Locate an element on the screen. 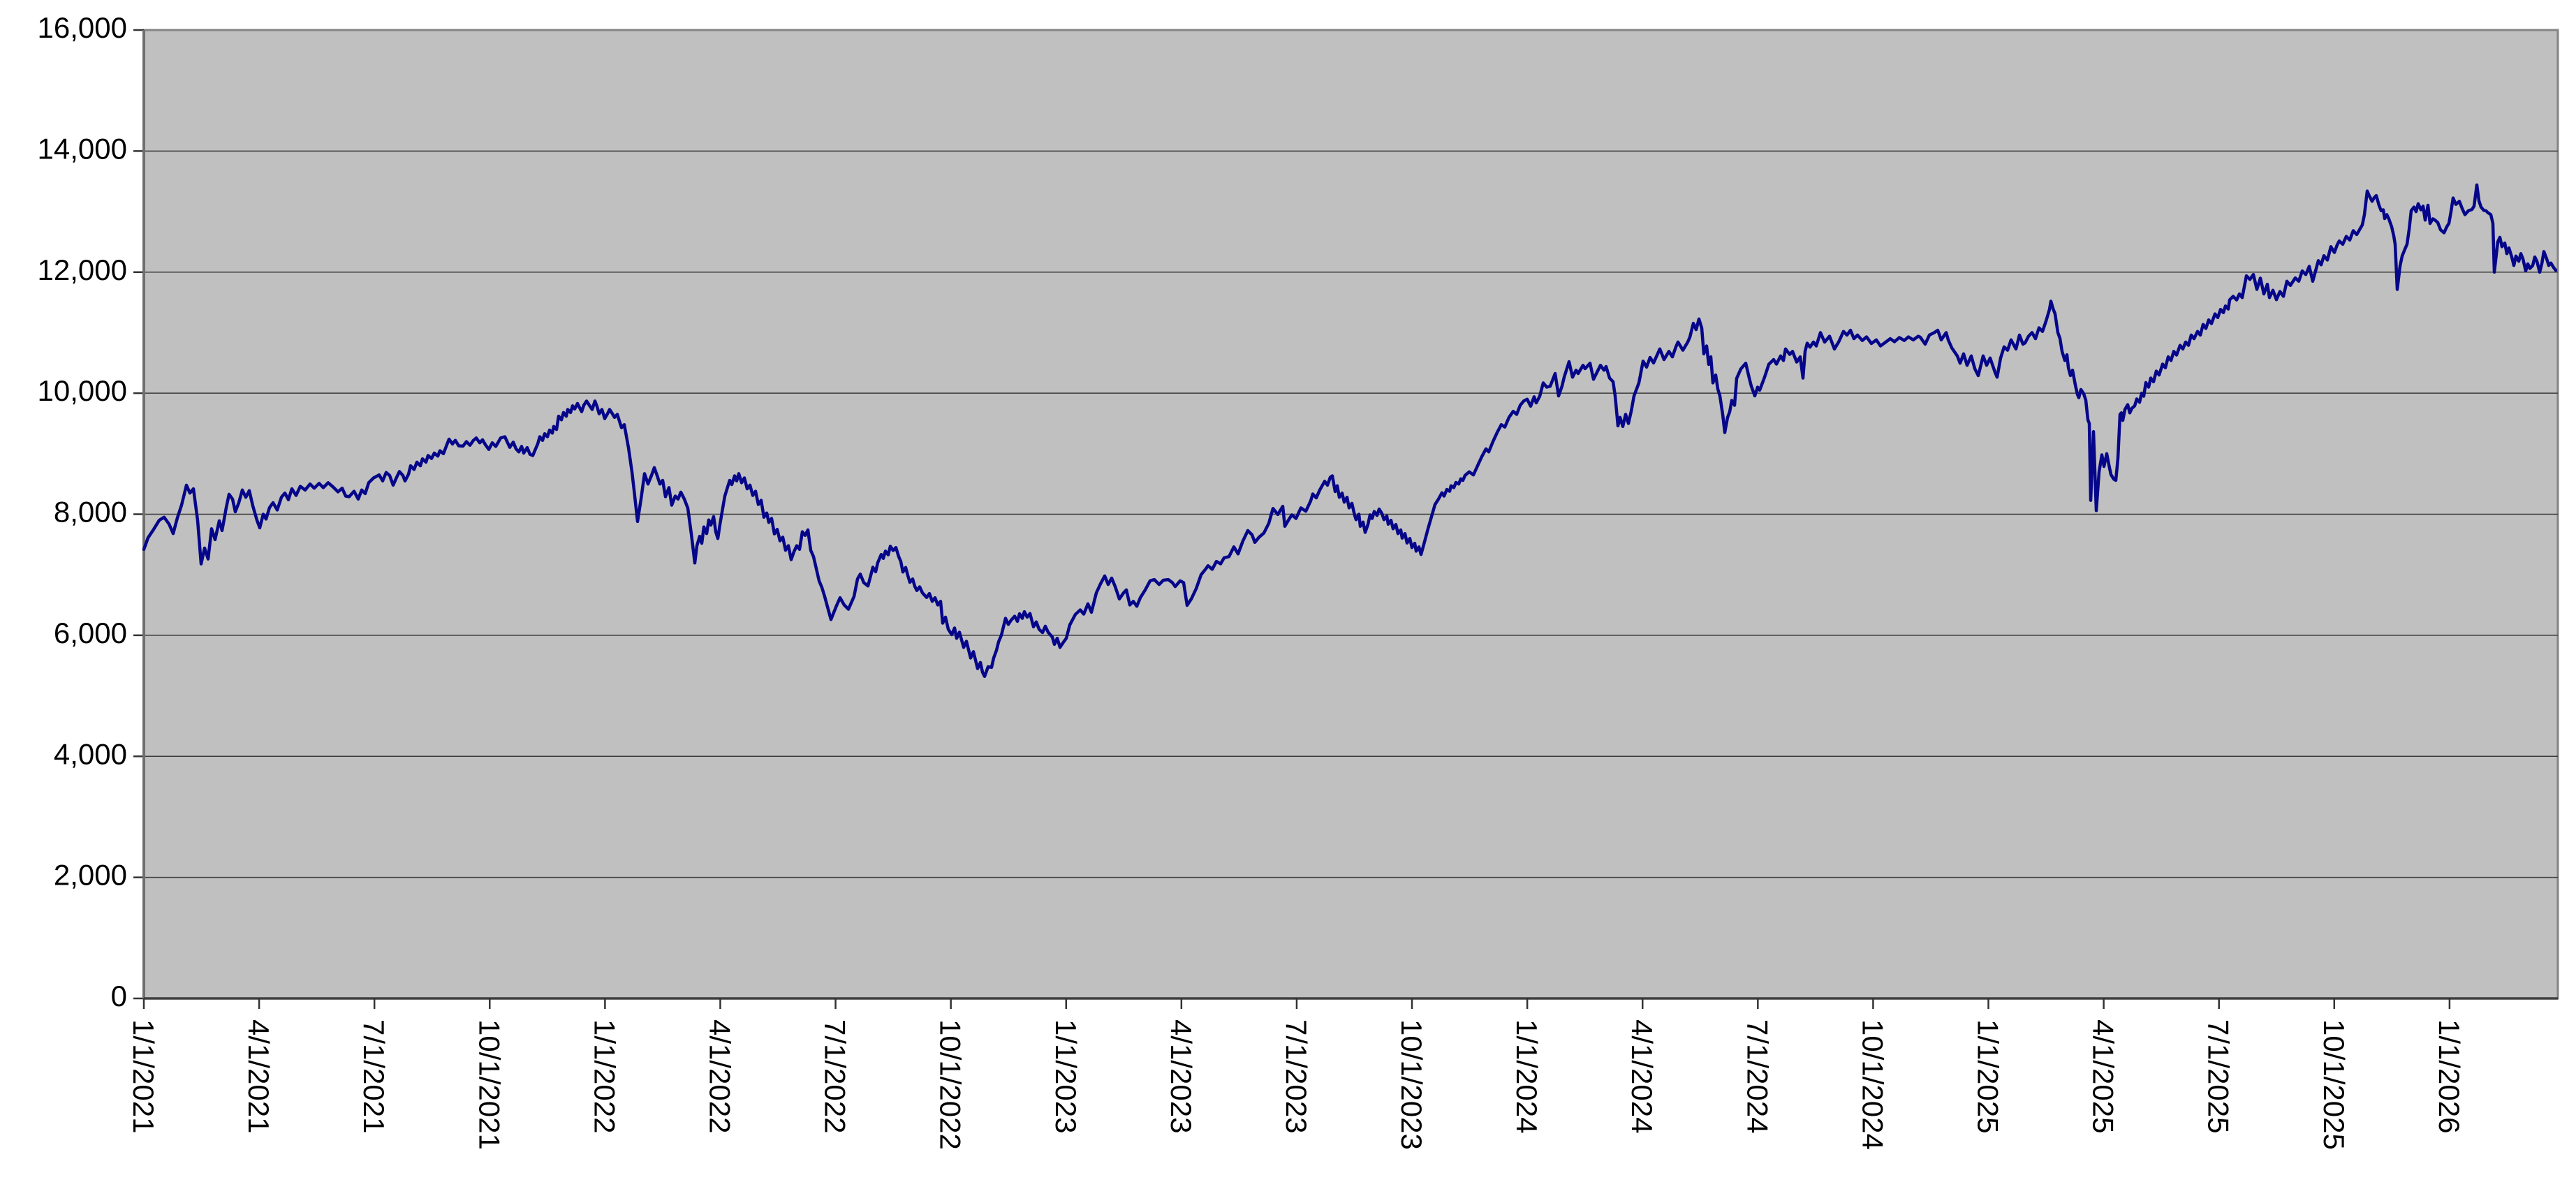 The height and width of the screenshot is (1203, 2576). x-axis-label: 1/1/2021 is located at coordinates (143, 1076).